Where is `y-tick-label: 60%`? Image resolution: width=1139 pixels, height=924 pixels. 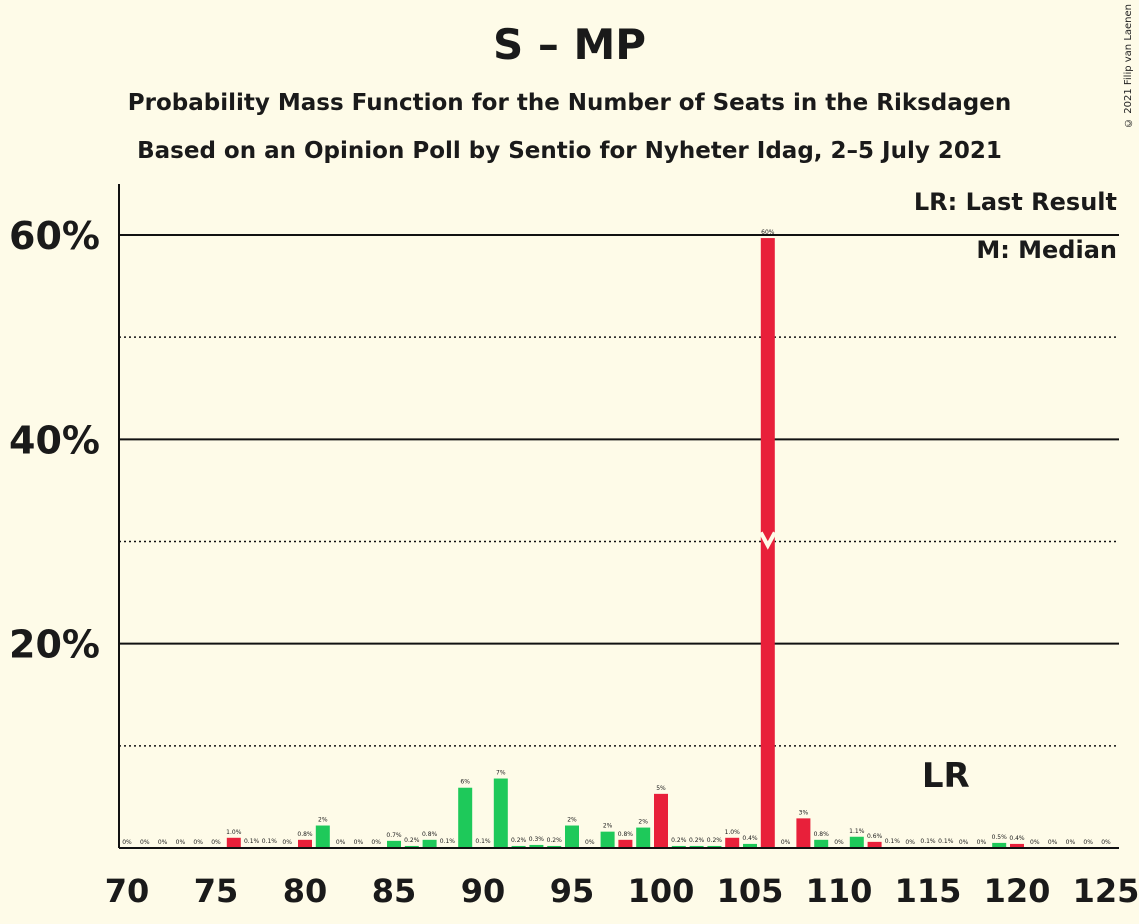 y-tick-label: 60% is located at coordinates (54, 236).